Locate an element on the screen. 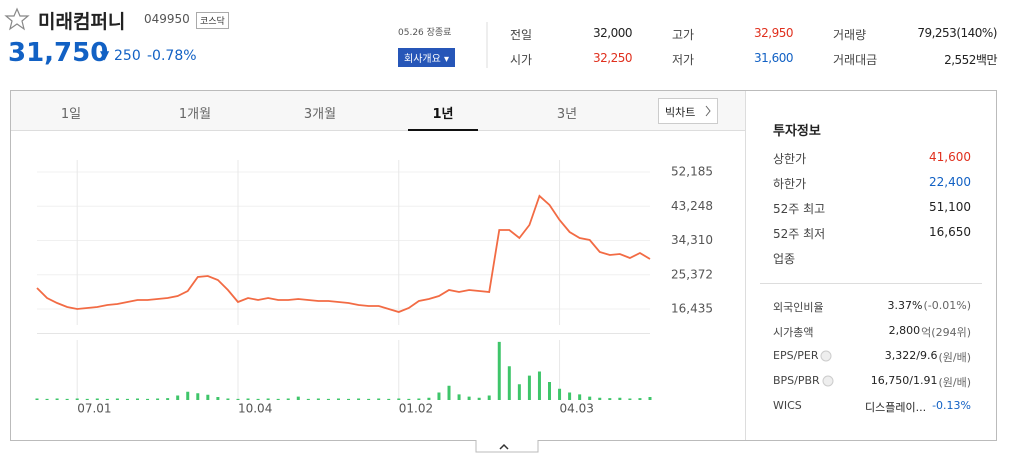 Image resolution: width=1009 pixels, height=462 pixels. stock-code: 049950 is located at coordinates (167, 19).